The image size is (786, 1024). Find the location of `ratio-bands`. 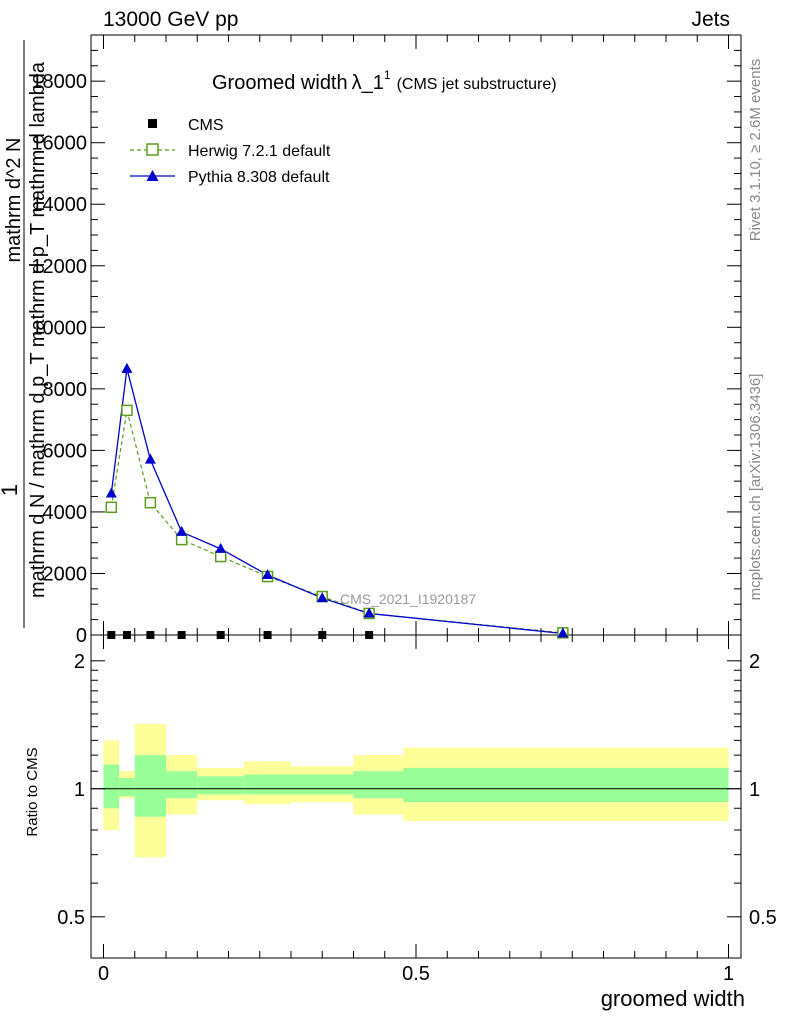

ratio-bands is located at coordinates (416, 791).